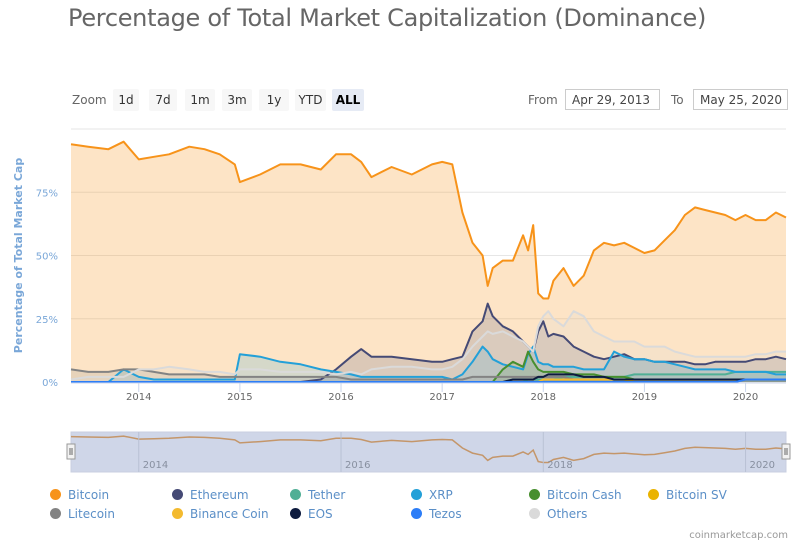  Describe the element at coordinates (567, 514) in the screenshot. I see `legend-label: Others` at that location.